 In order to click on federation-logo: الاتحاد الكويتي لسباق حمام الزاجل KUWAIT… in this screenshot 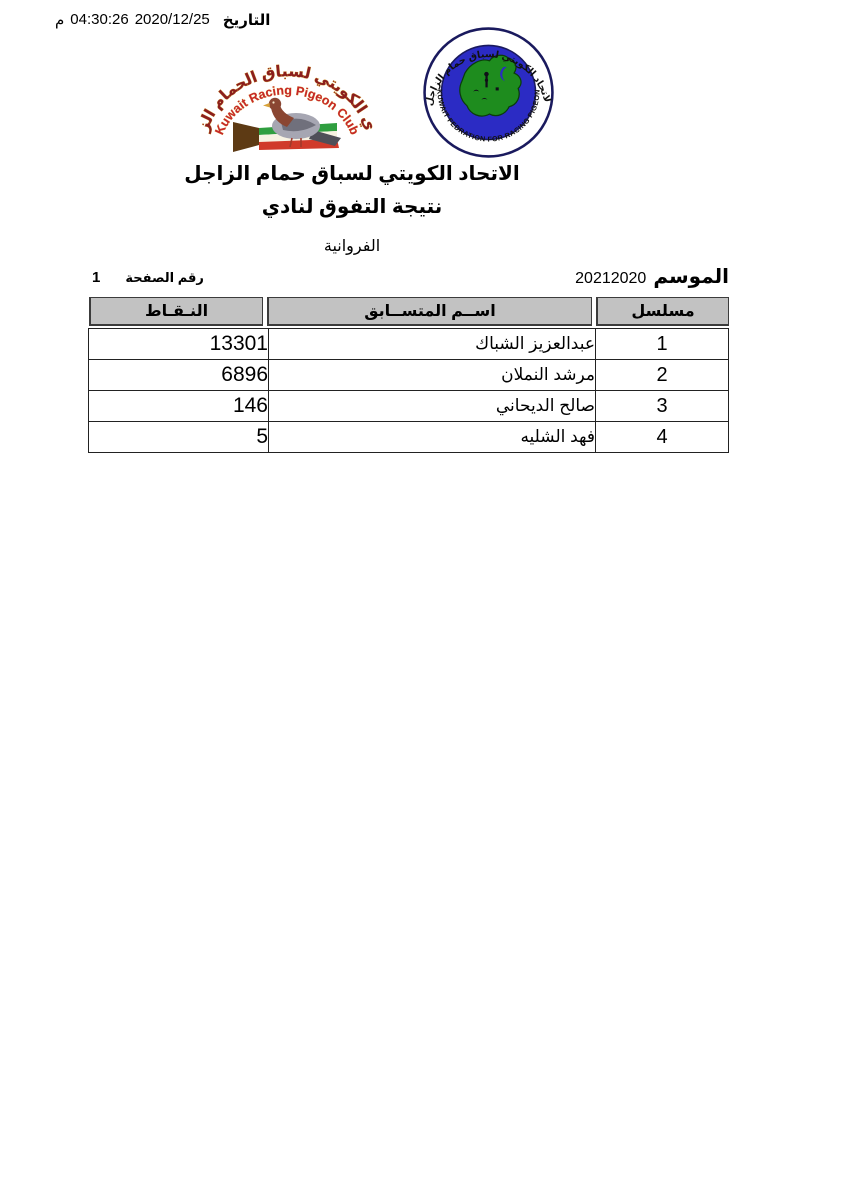, I will do `click(488, 92)`.